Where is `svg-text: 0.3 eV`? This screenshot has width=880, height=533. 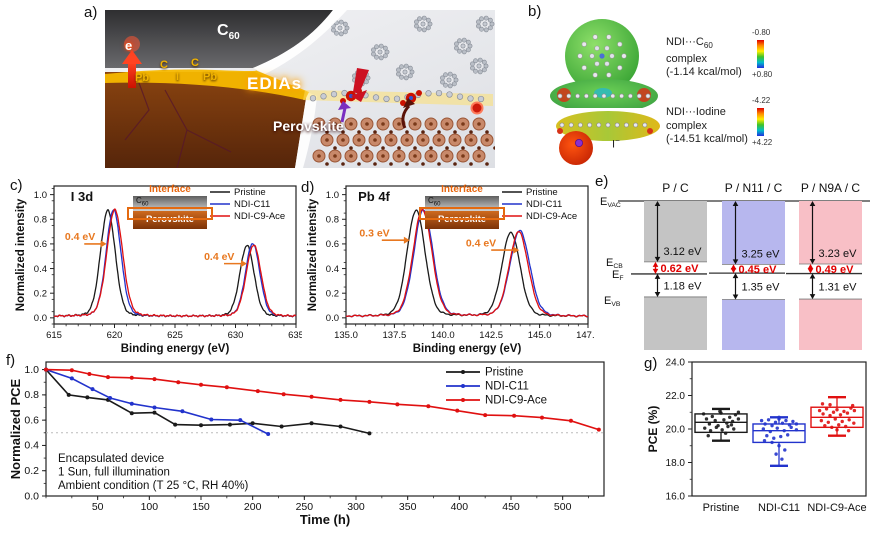
svg-text: 0.3 eV is located at coordinates (374, 234).